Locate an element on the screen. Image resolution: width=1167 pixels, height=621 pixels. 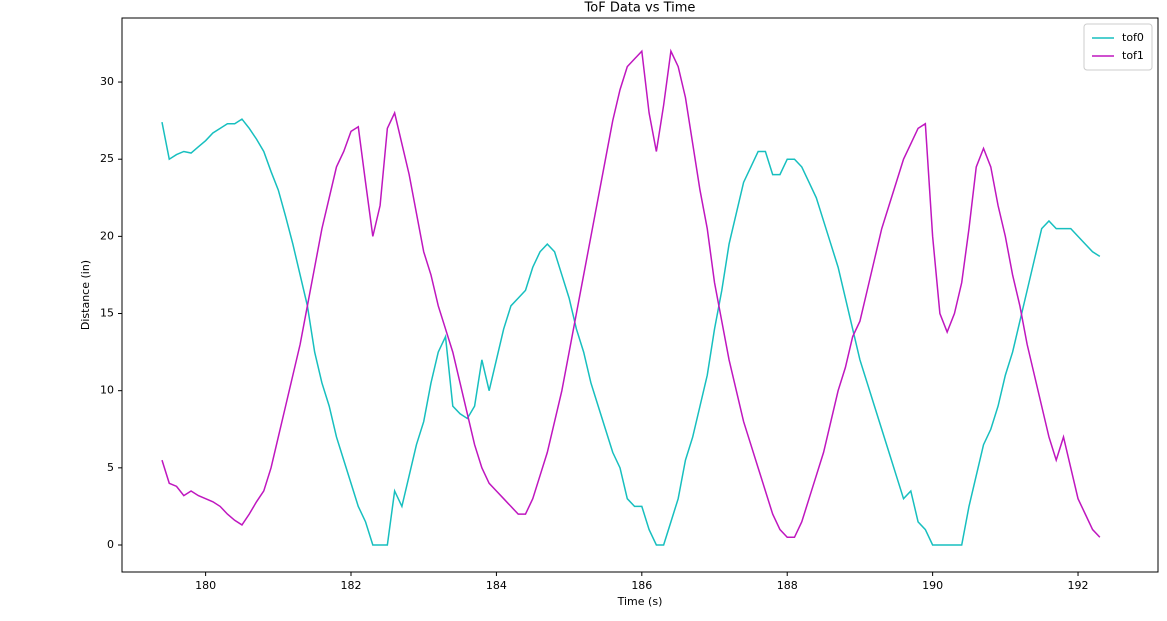
y-tick-label: 15 is located at coordinates (107, 313).